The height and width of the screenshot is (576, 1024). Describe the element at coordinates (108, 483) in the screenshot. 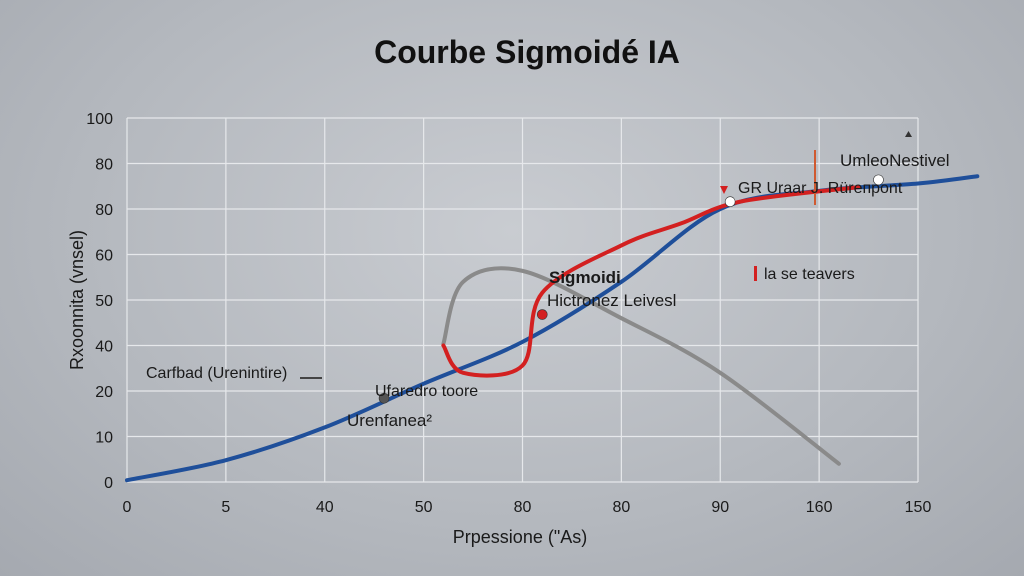

I see `y-tick-label: 0` at that location.